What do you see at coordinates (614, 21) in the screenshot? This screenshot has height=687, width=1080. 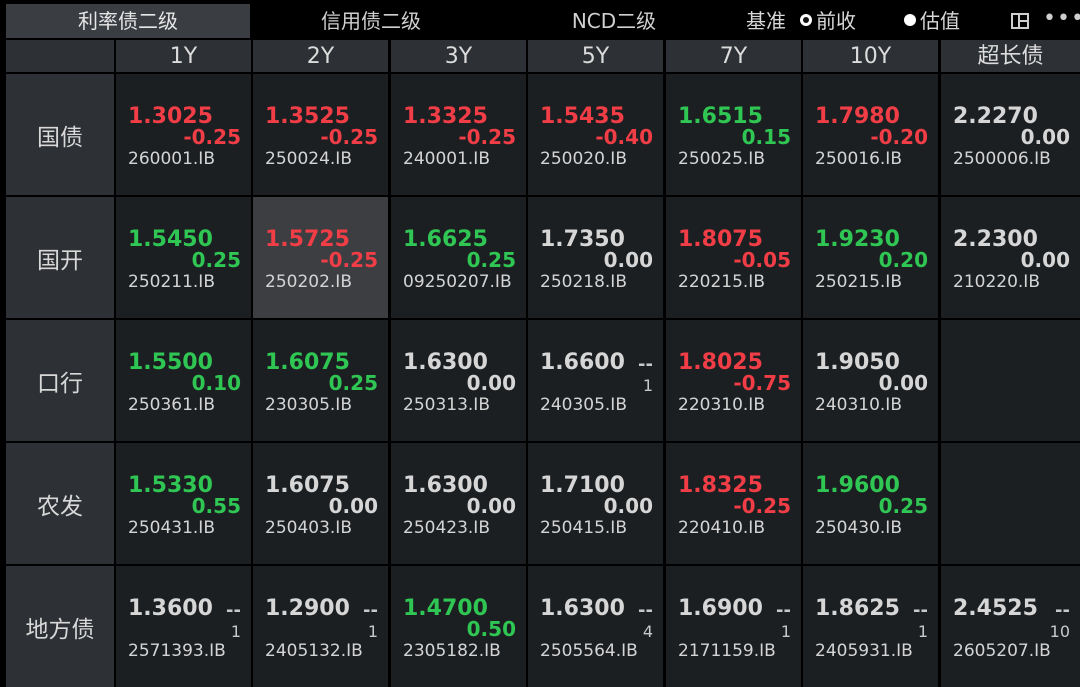 I see `tab-ncd-secondary: NCD二级` at bounding box center [614, 21].